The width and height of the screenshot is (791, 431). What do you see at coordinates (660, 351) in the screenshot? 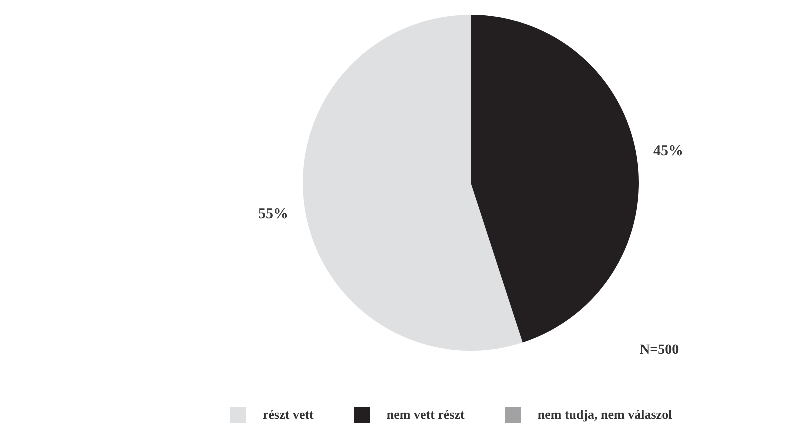
I see `text: N=500` at bounding box center [660, 351].